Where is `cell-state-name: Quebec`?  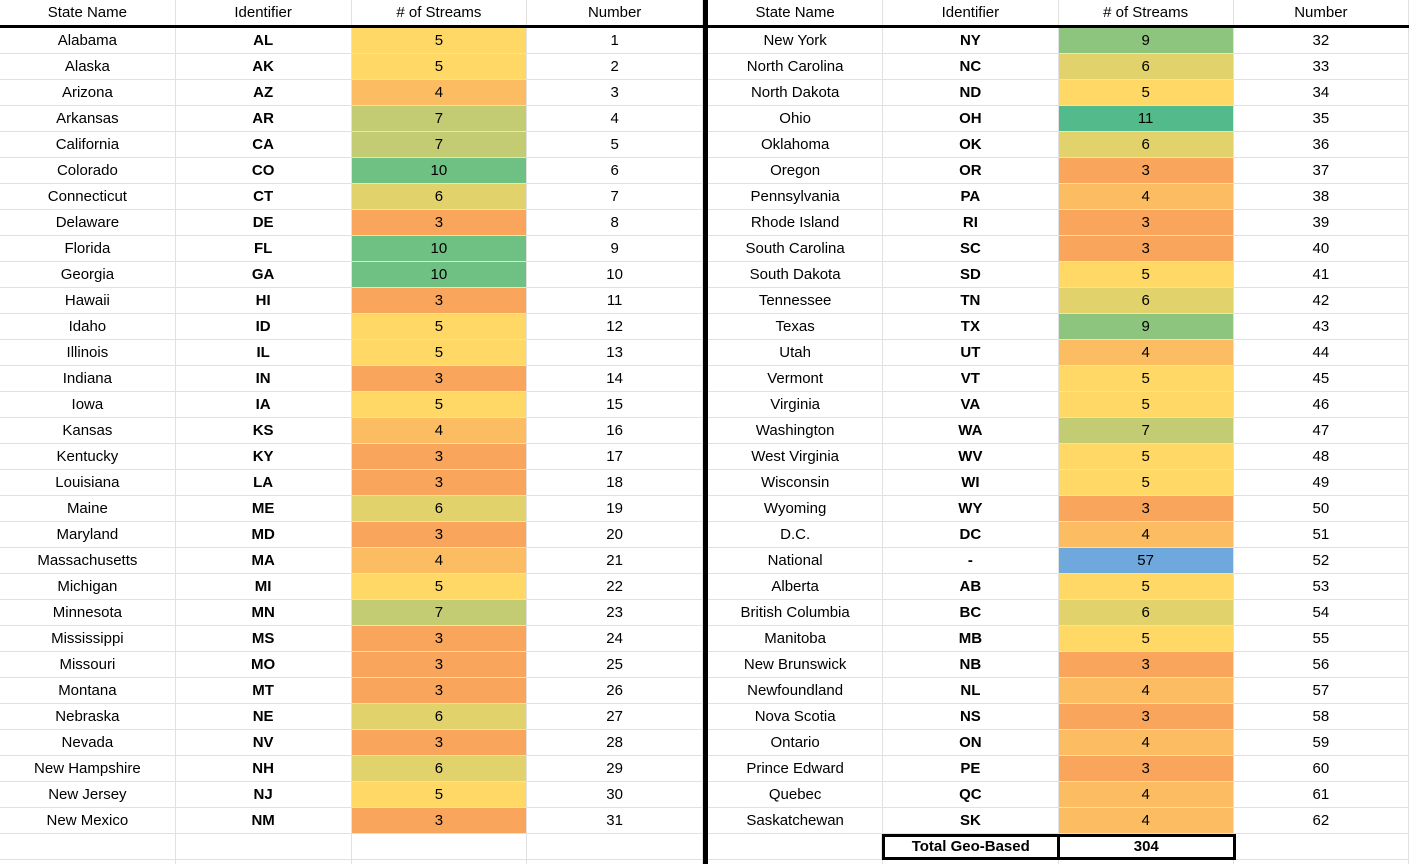 cell-state-name: Quebec is located at coordinates (796, 795).